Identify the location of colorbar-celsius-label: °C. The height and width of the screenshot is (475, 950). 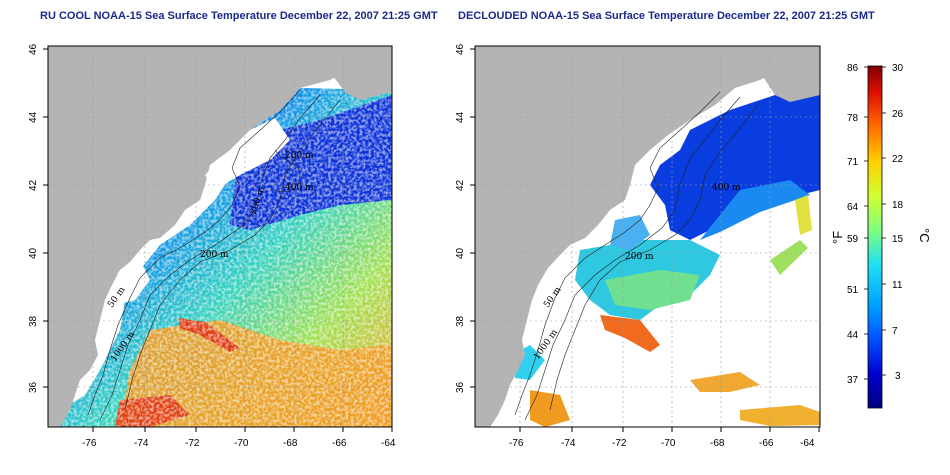
(924, 235).